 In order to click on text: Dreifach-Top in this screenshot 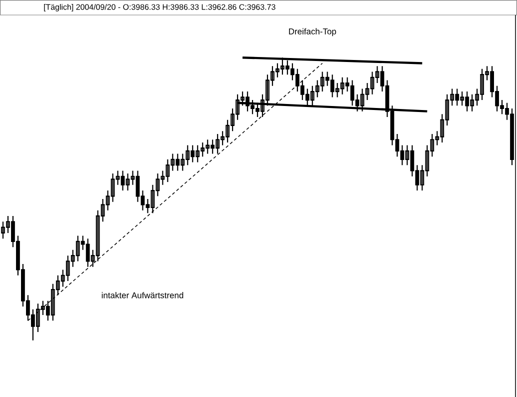, I will do `click(312, 32)`.